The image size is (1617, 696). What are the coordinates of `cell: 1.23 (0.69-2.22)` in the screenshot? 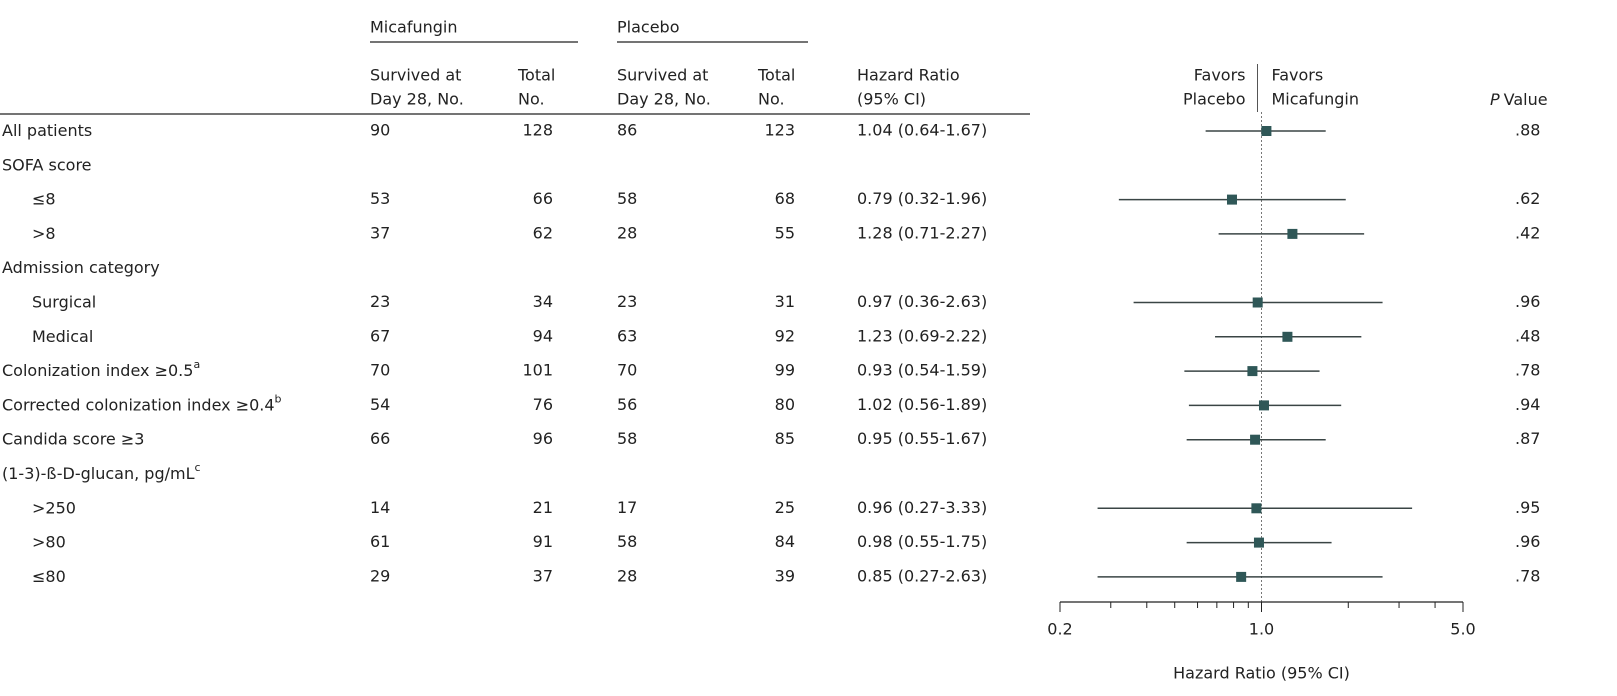 It's located at (922, 335).